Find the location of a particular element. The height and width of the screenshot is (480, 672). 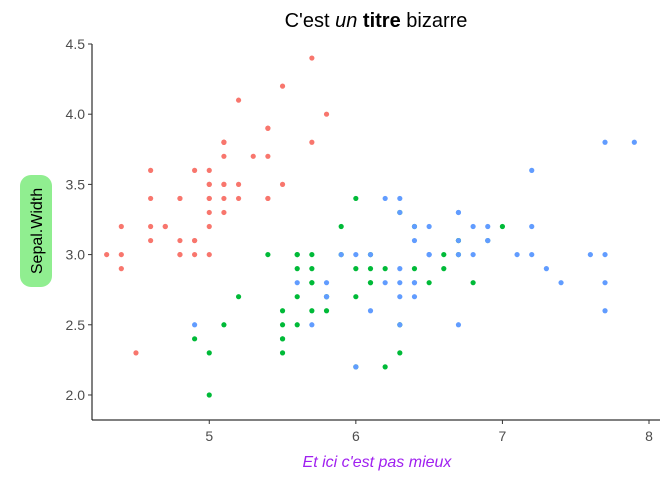

y-axis-ticks: 2.0 2.5 3.0 3.5 4.0 4.5 is located at coordinates (79, 219).